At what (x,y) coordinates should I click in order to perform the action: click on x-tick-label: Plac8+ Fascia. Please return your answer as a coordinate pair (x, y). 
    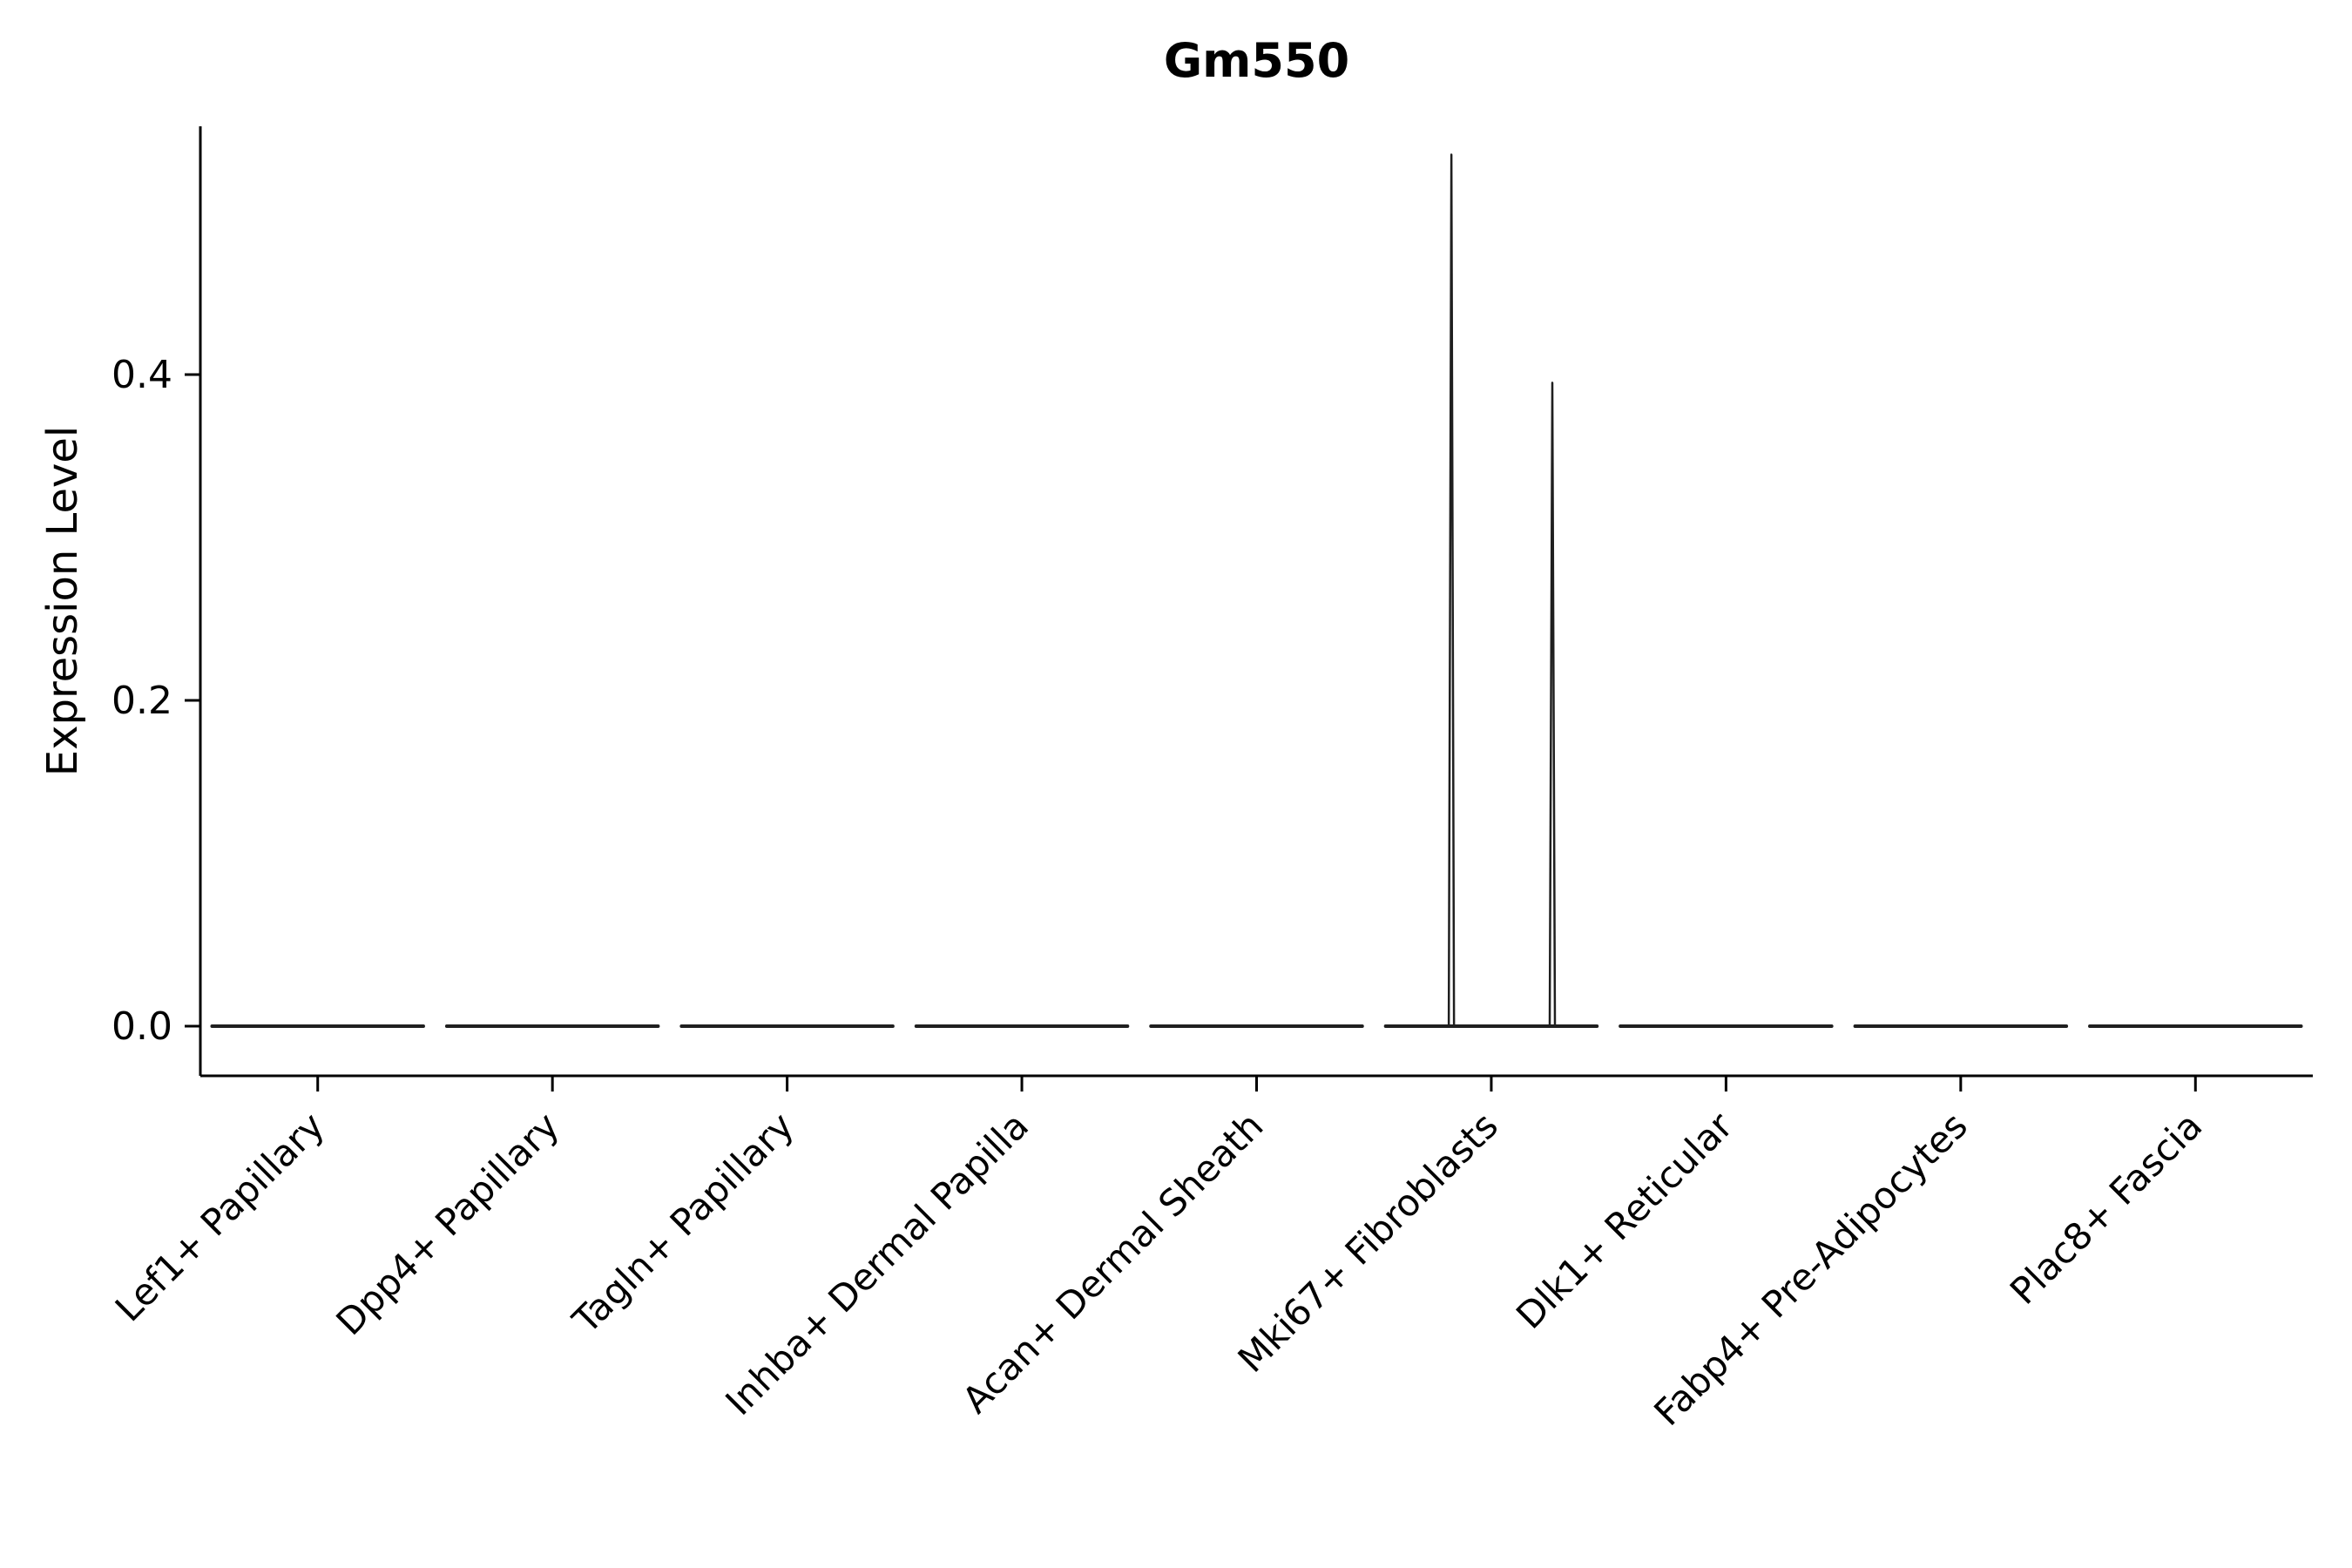
    Looking at the image, I should click on (2106, 1208).